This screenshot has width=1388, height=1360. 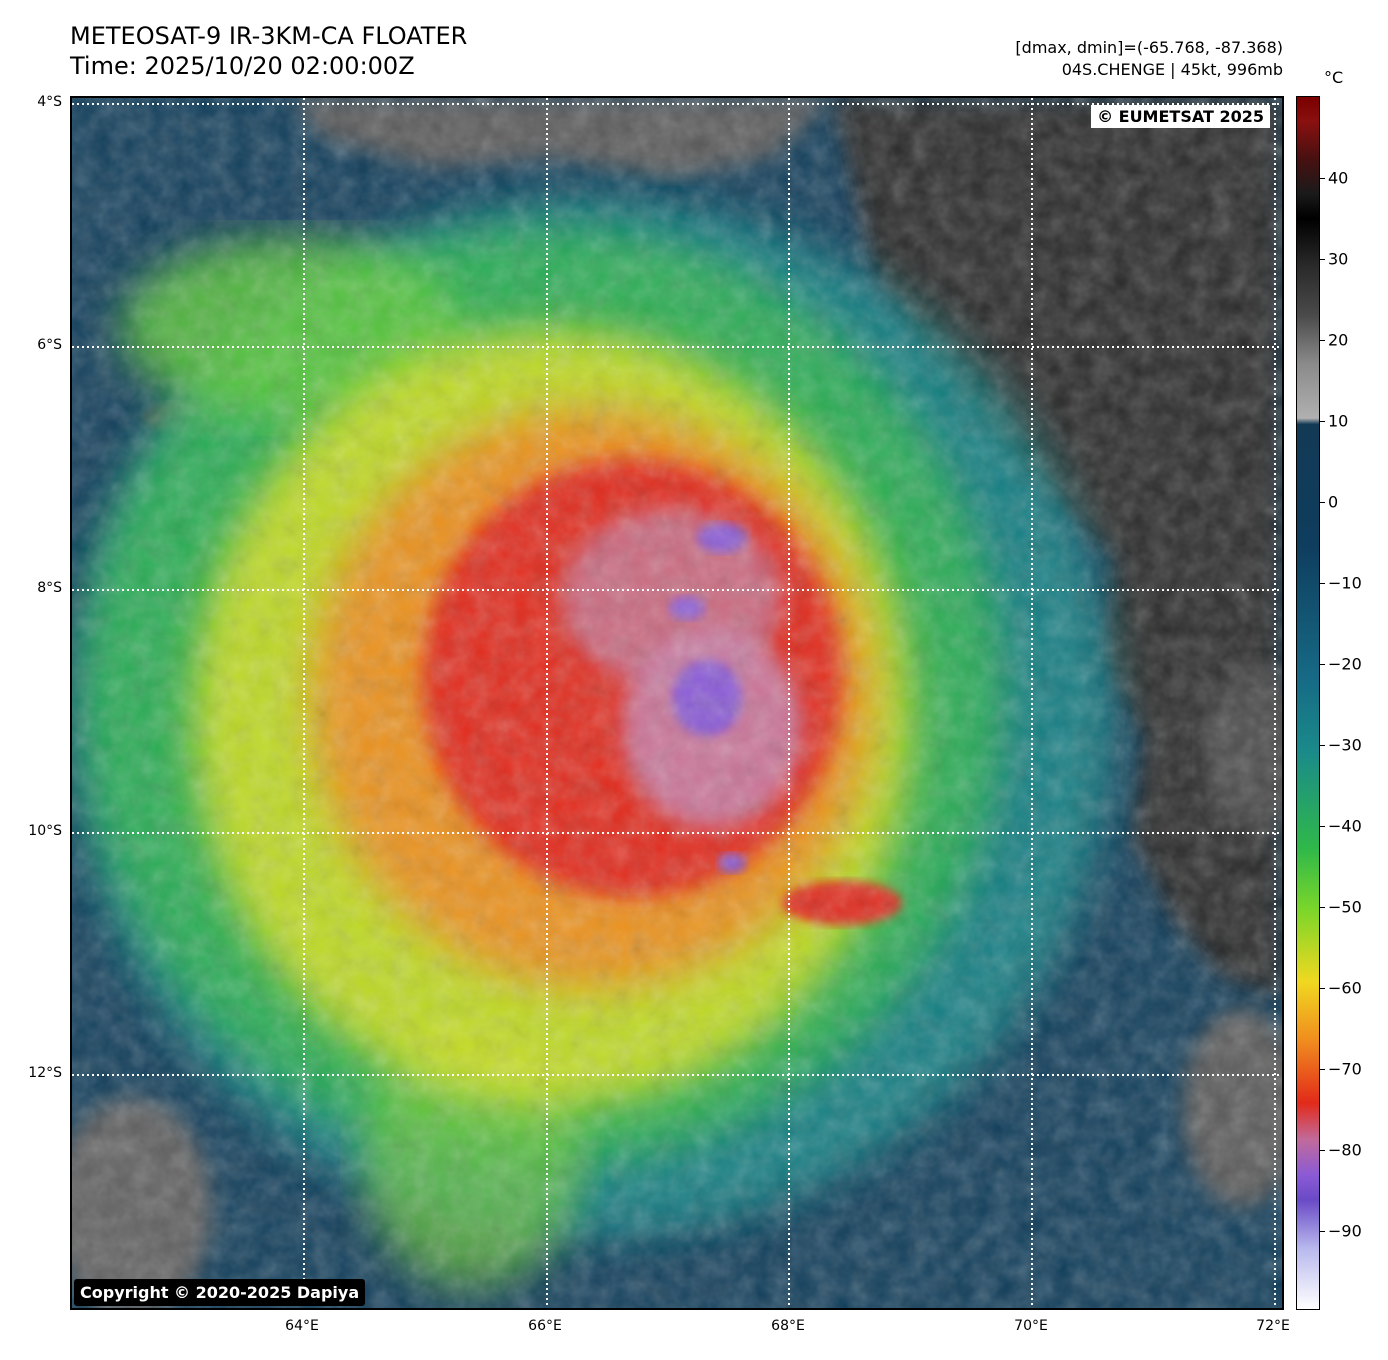 What do you see at coordinates (1031, 1326) in the screenshot?
I see `lon-label-70e: 70°E` at bounding box center [1031, 1326].